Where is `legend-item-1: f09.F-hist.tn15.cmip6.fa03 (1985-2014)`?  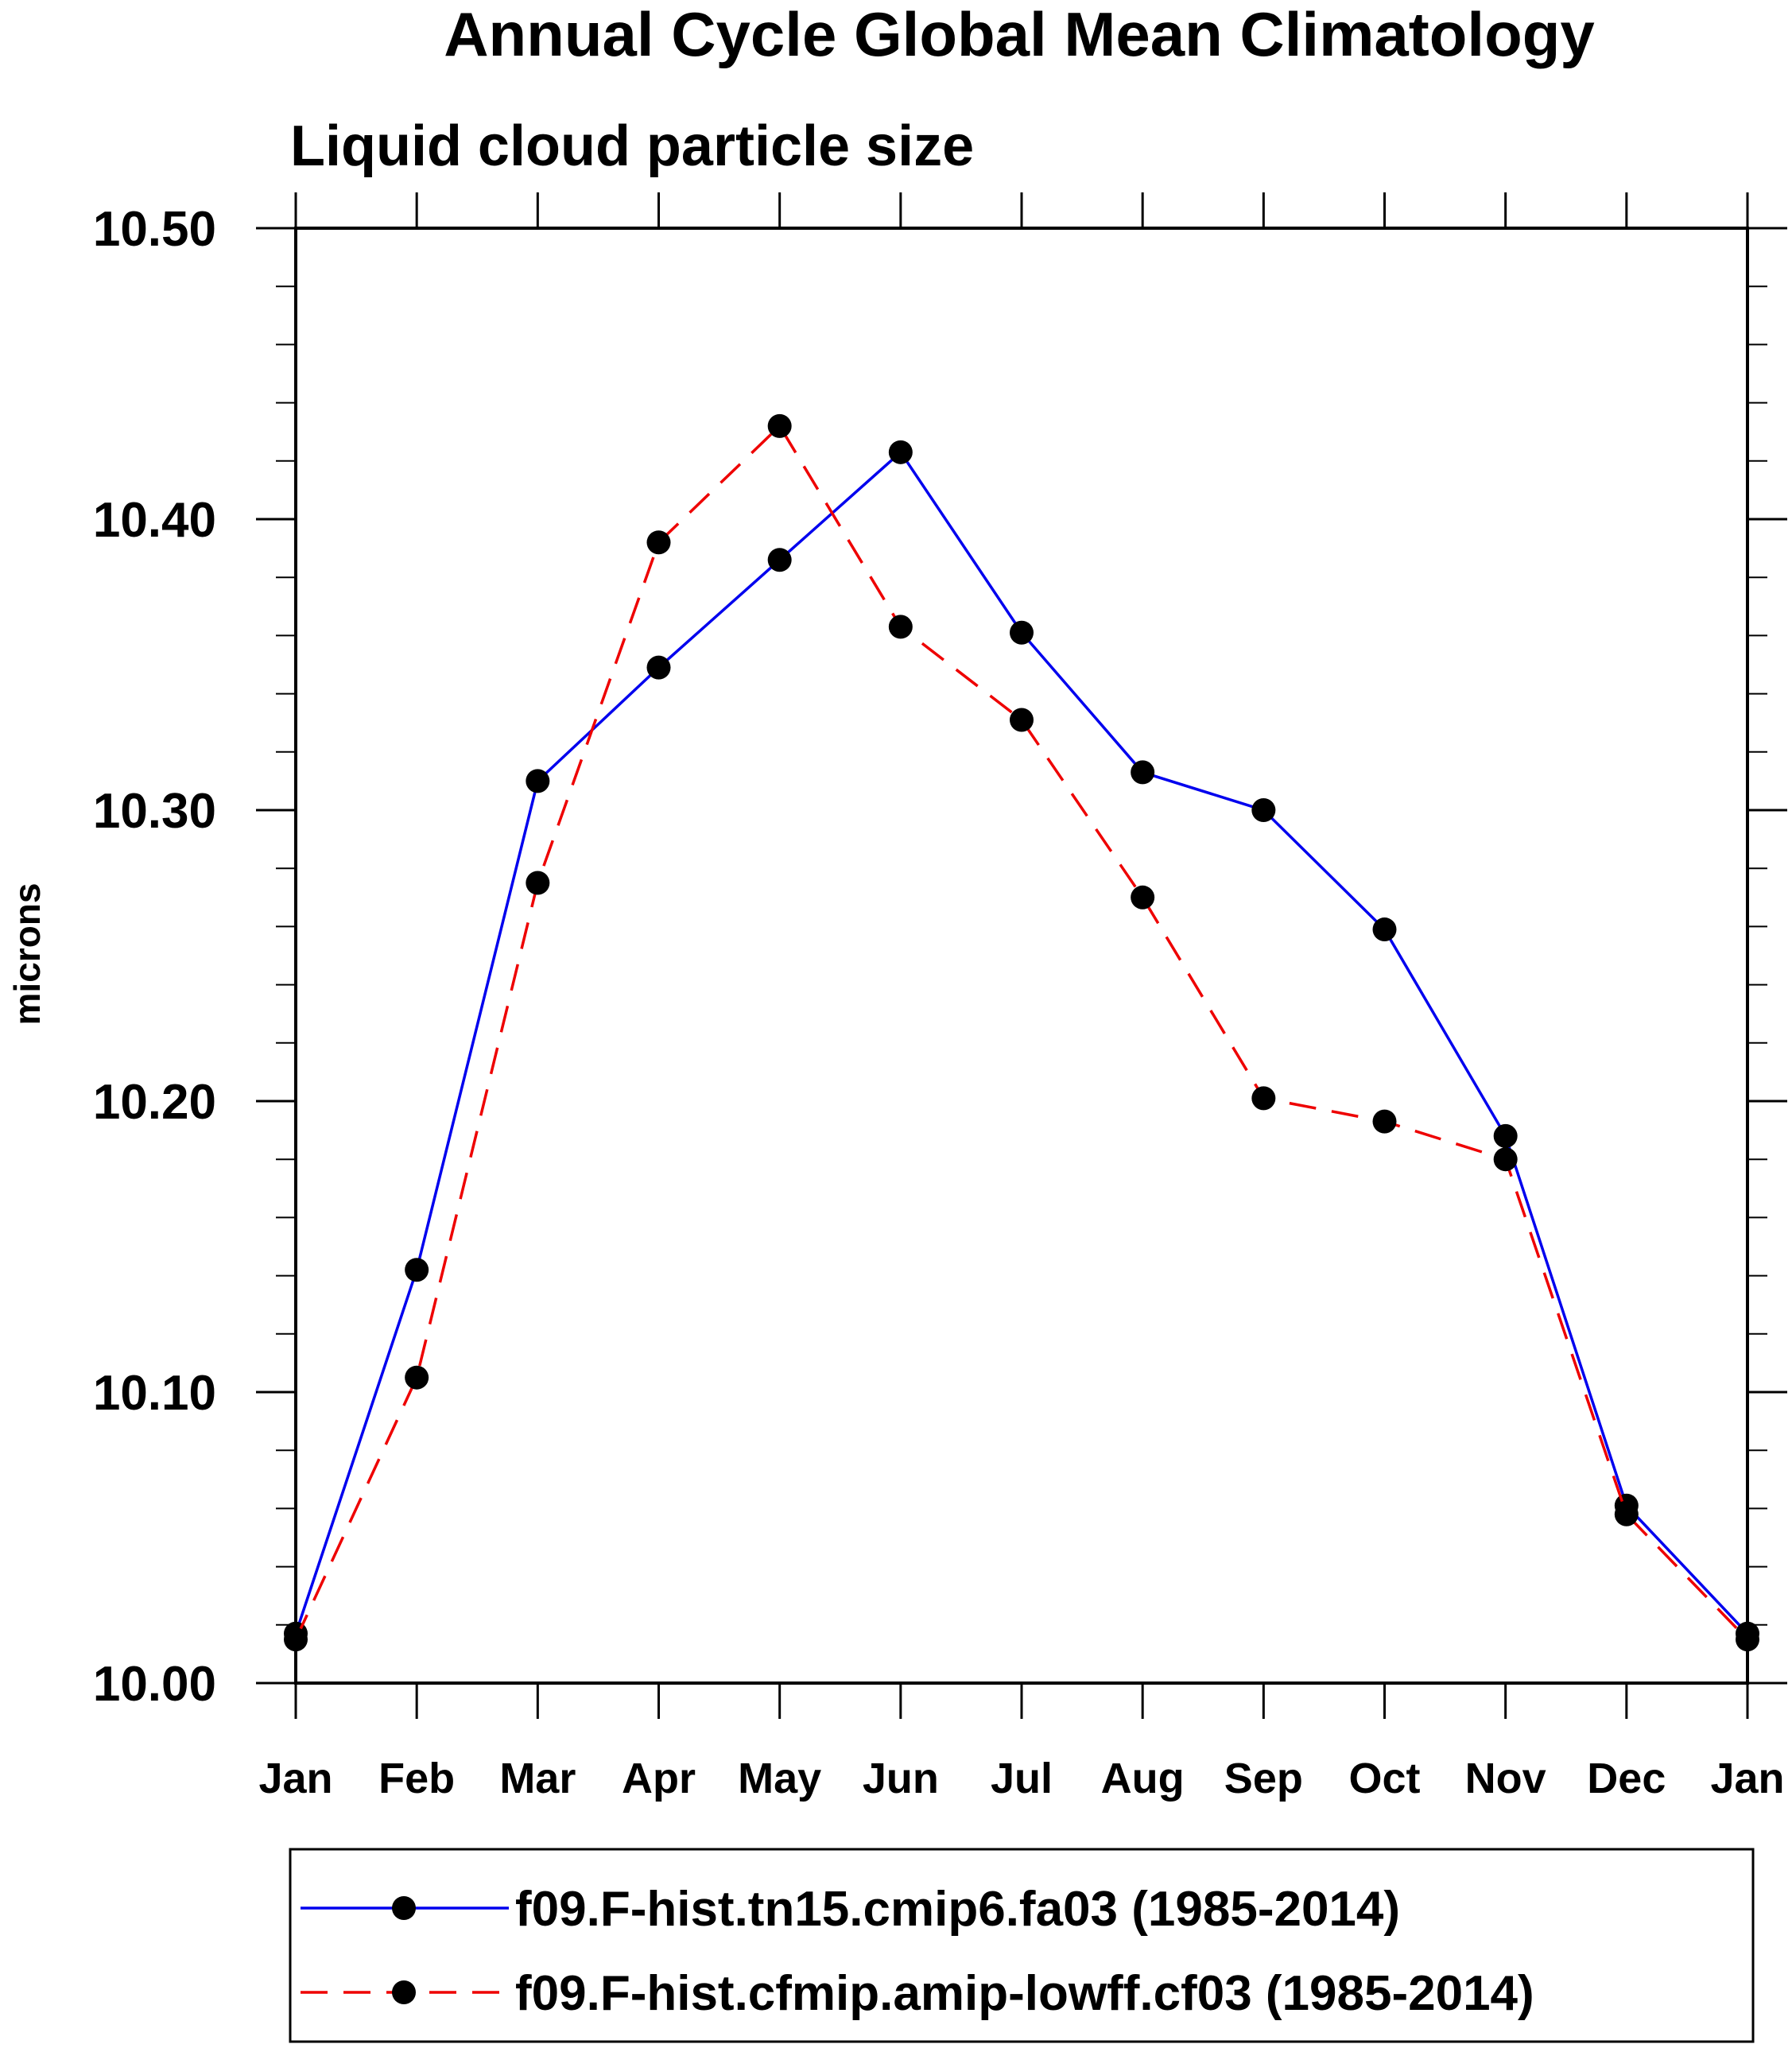
legend-item-1: f09.F-hist.tn15.cmip6.fa03 (1985-2014) is located at coordinates (850, 1909).